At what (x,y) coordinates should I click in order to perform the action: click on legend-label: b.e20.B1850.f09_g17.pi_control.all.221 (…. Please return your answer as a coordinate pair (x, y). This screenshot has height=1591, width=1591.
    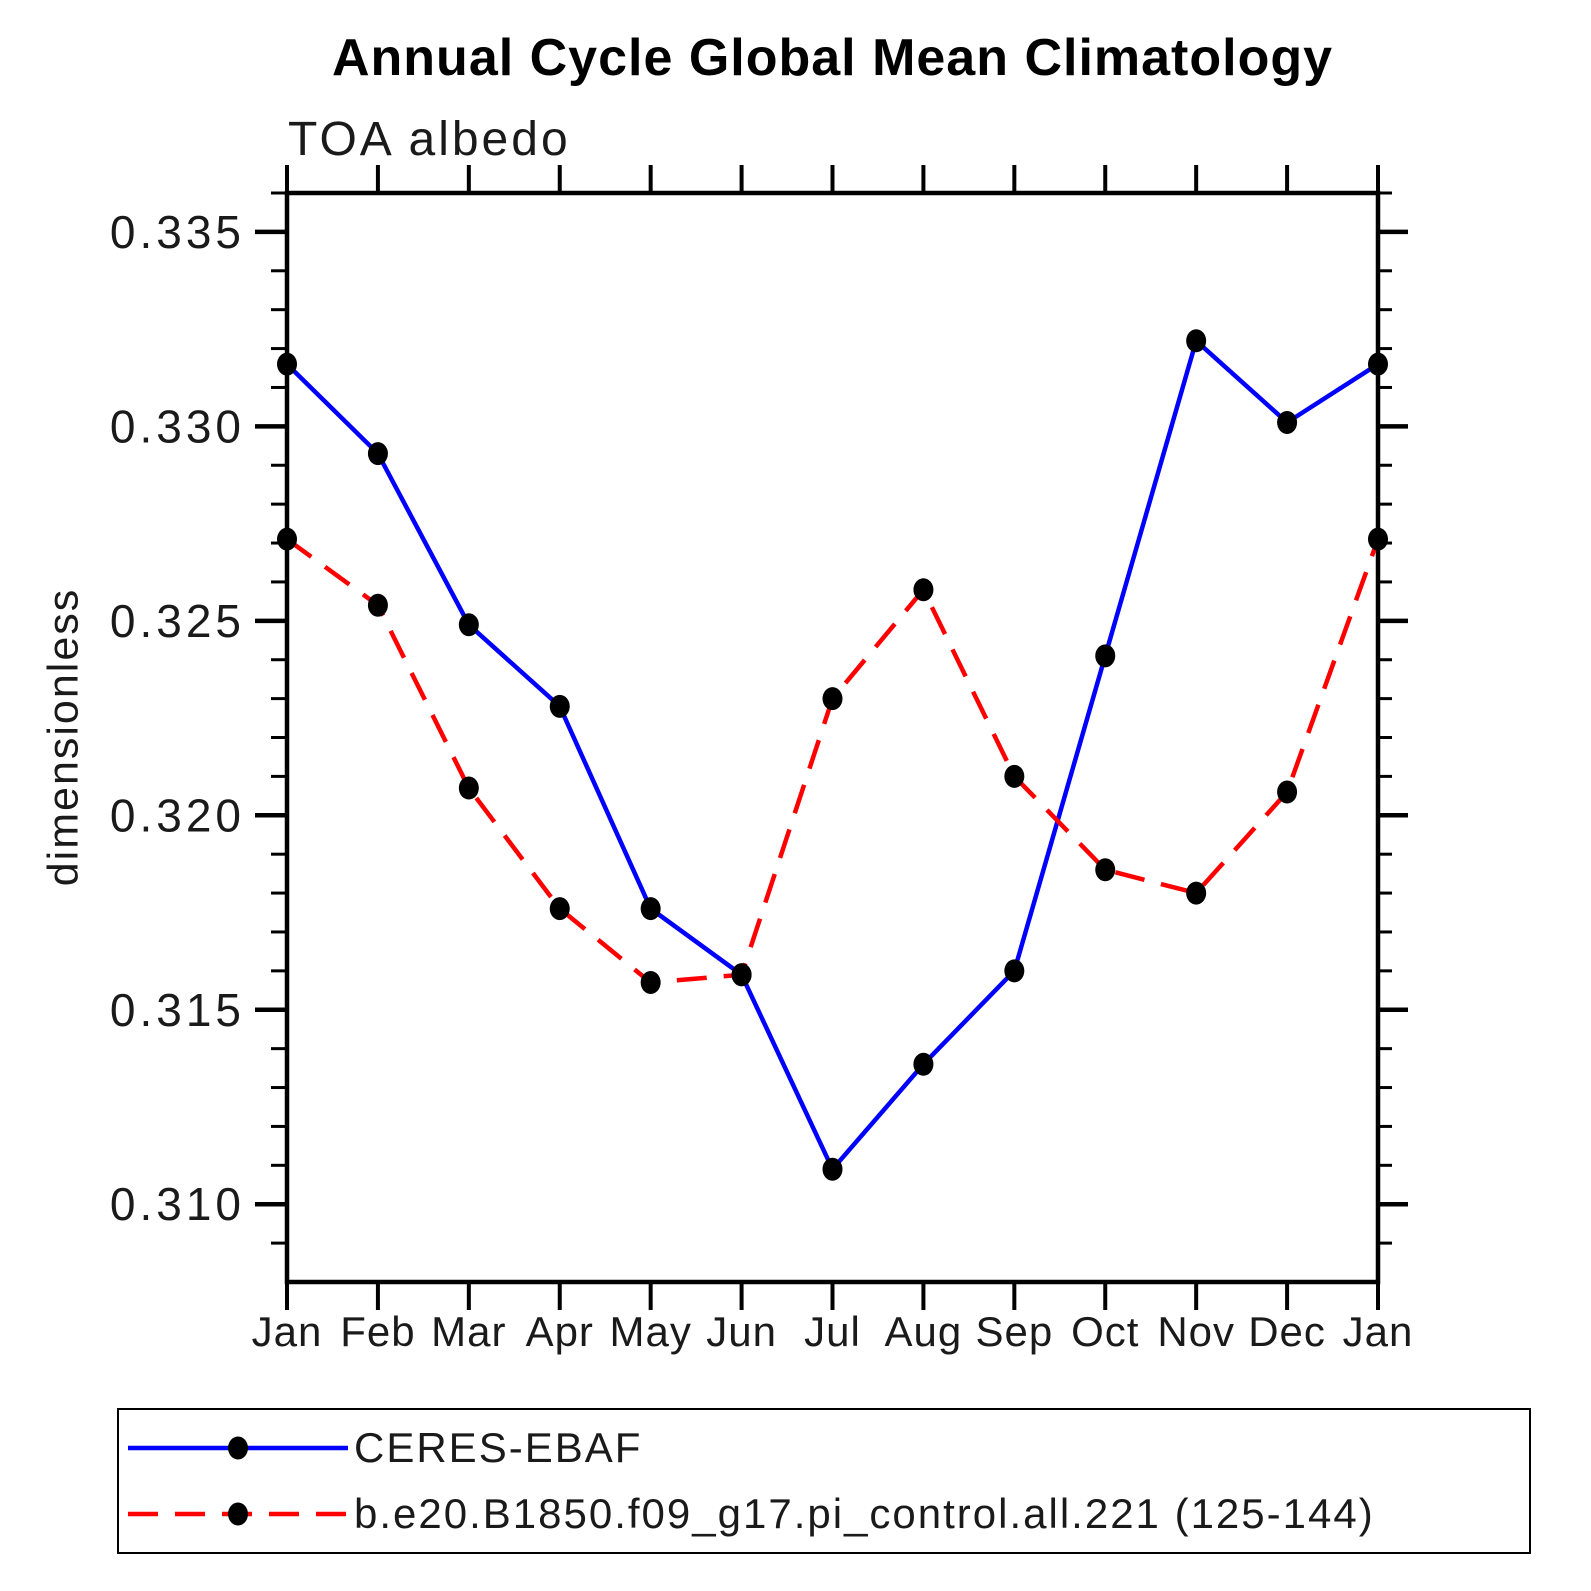
    Looking at the image, I should click on (864, 1513).